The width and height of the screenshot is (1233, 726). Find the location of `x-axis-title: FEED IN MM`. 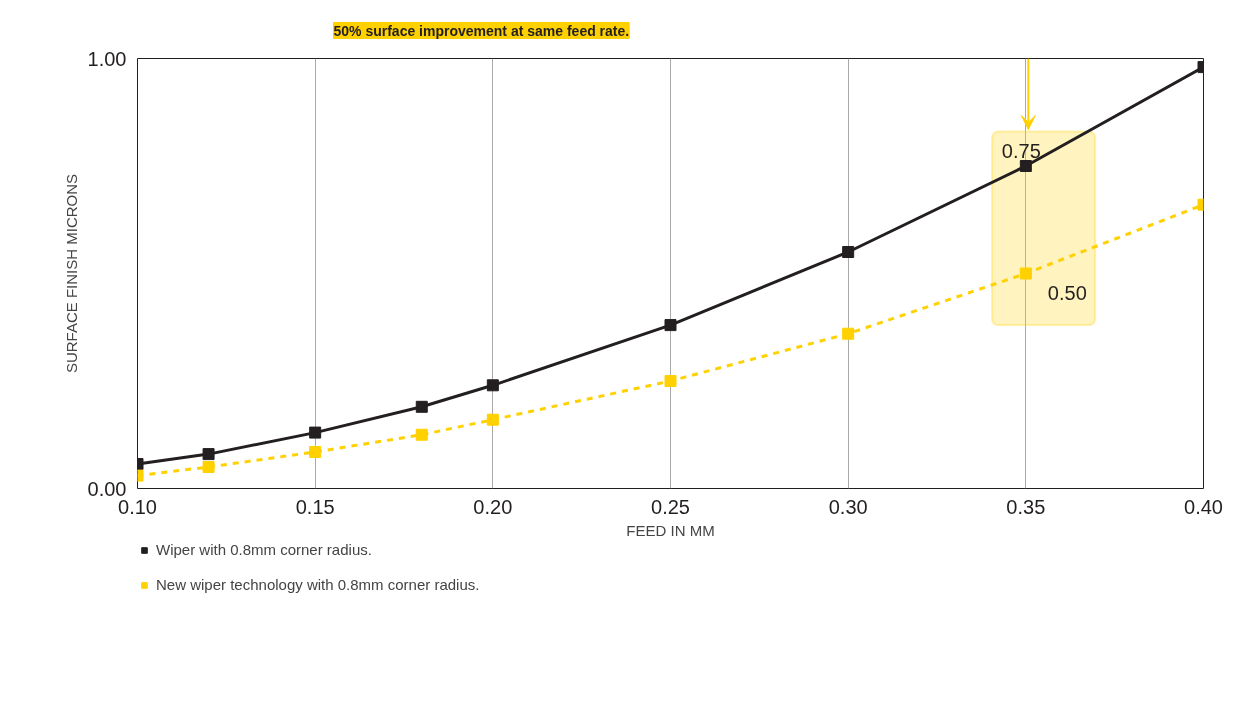

x-axis-title: FEED IN MM is located at coordinates (670, 530).